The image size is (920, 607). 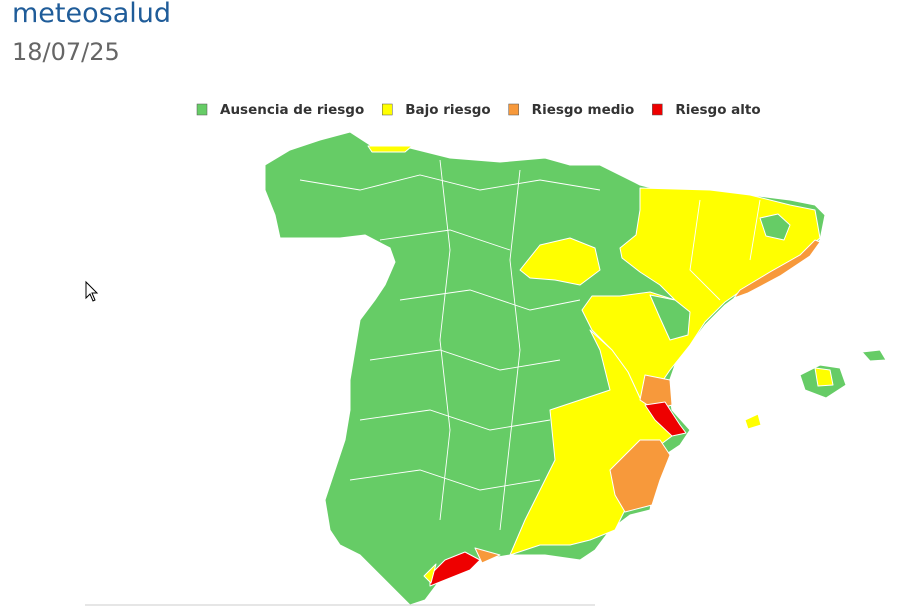 I want to click on legend-item: Riesgo alto, so click(x=706, y=110).